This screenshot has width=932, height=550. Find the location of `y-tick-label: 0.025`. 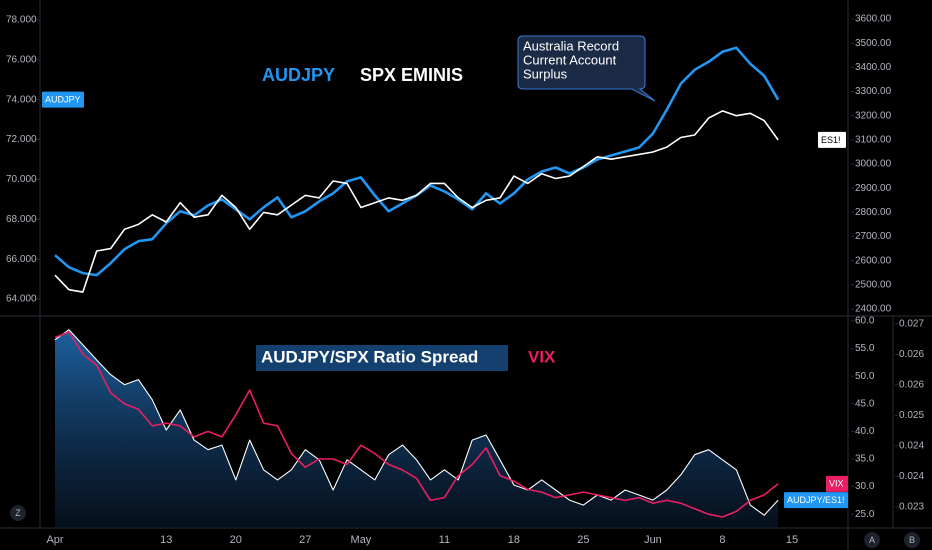

y-tick-label: 0.025 is located at coordinates (911, 415).